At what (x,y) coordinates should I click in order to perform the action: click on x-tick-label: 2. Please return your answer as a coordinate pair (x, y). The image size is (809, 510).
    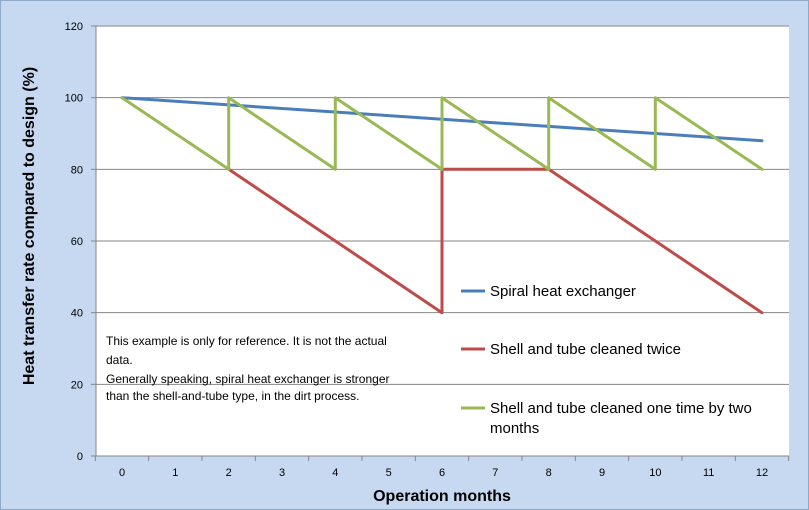
    Looking at the image, I should click on (229, 473).